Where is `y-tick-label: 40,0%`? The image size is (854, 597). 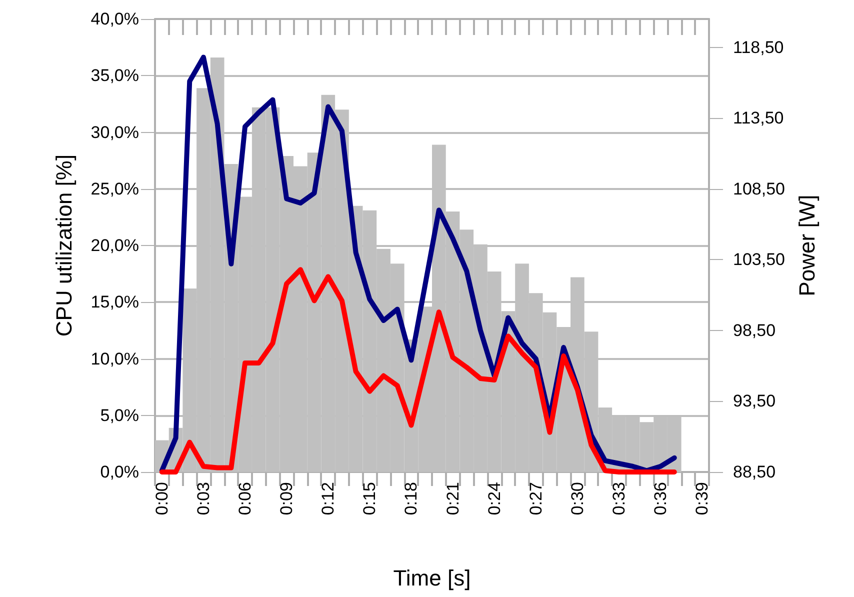 y-tick-label: 40,0% is located at coordinates (114, 19).